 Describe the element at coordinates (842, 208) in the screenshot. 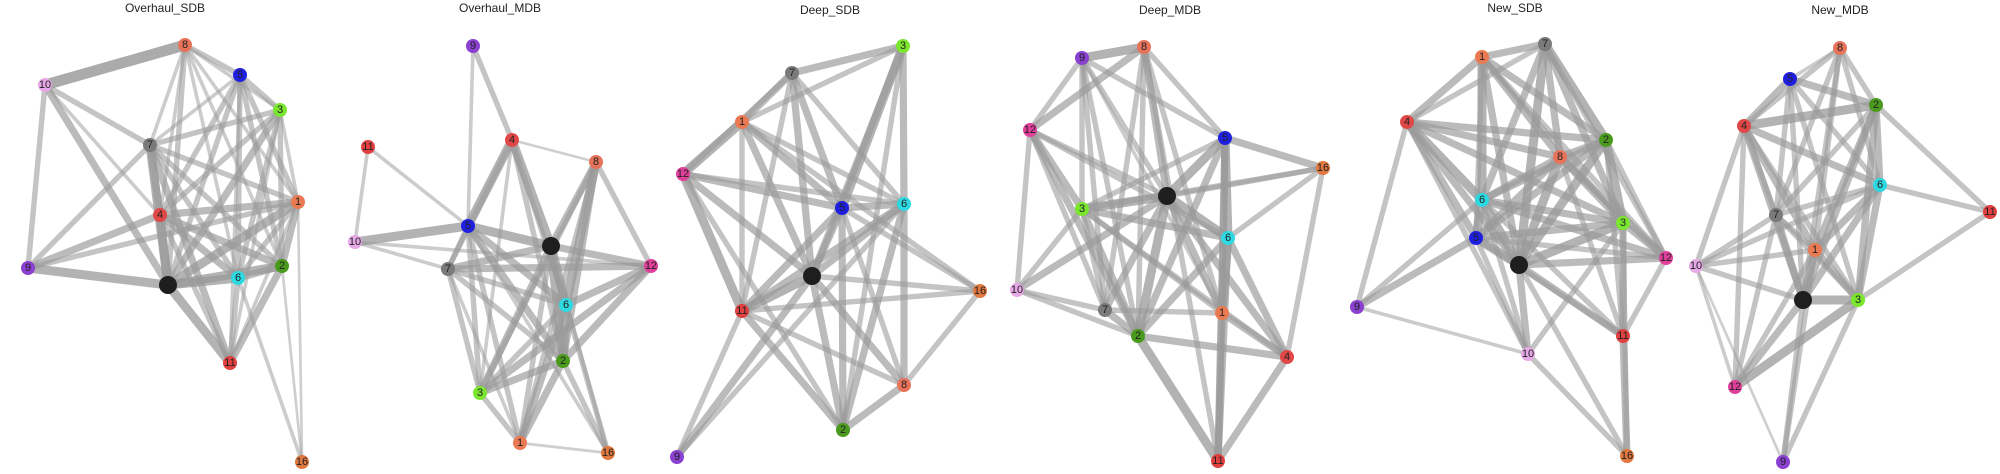

I see `node-label: 5` at that location.